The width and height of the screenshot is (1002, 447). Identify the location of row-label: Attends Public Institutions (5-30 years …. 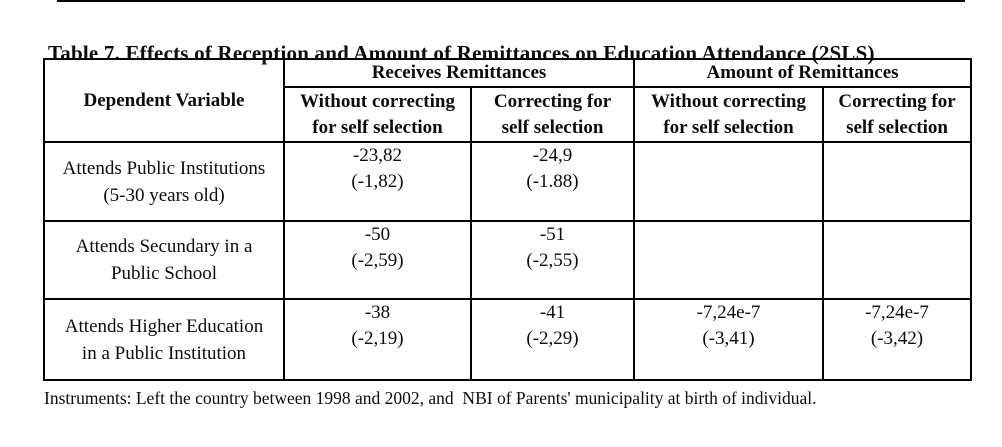
(164, 181).